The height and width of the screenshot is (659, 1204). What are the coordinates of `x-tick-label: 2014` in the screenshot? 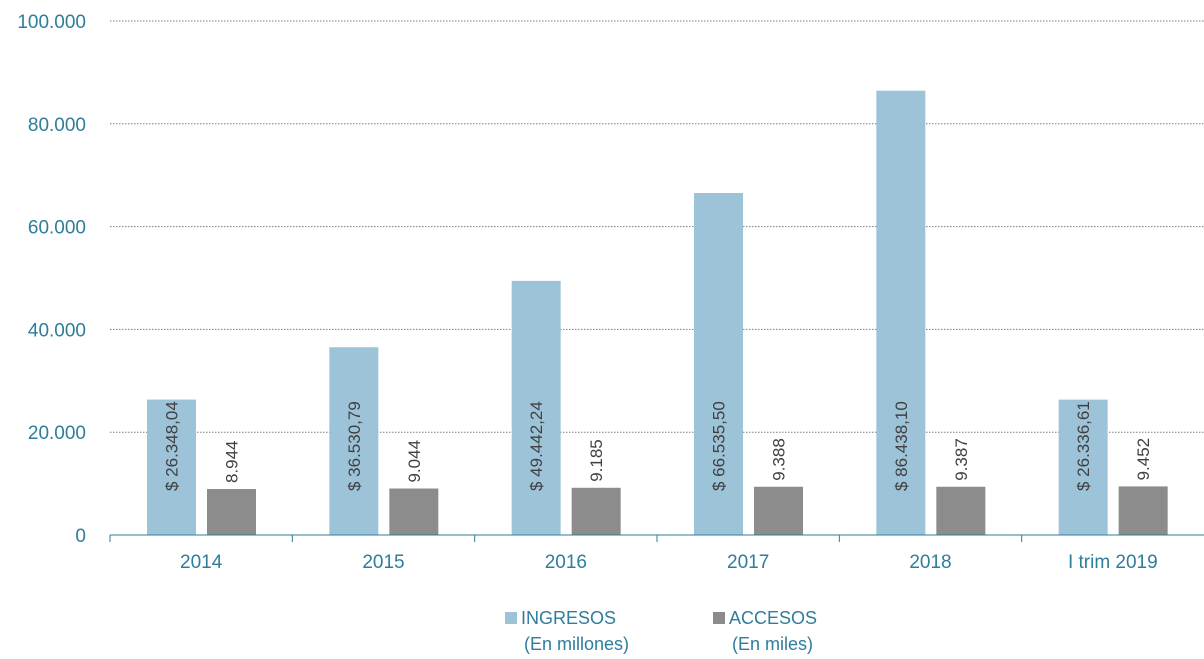 It's located at (201, 562).